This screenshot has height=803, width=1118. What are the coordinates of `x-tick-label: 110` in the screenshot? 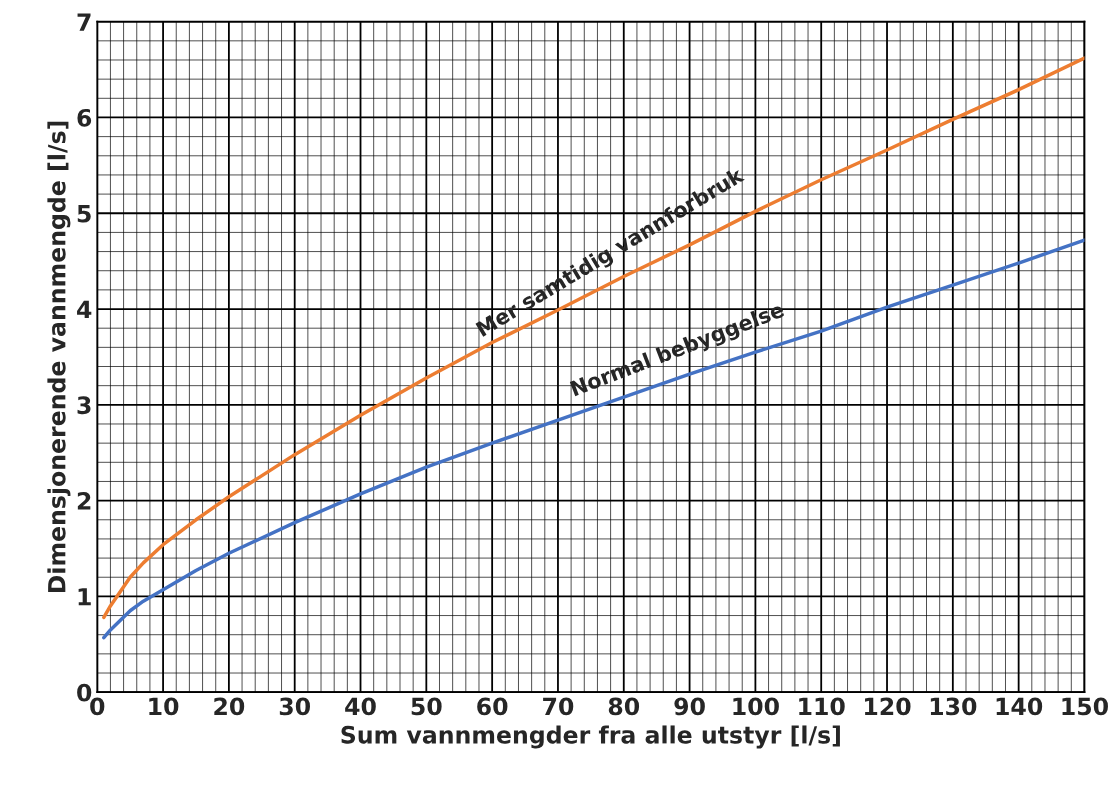 It's located at (822, 706).